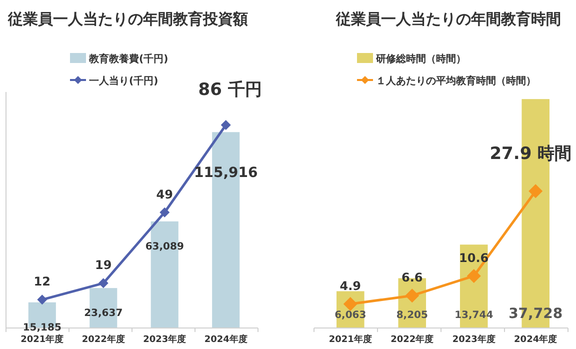  What do you see at coordinates (103, 265) in the screenshot?
I see `data-label: 19` at bounding box center [103, 265].